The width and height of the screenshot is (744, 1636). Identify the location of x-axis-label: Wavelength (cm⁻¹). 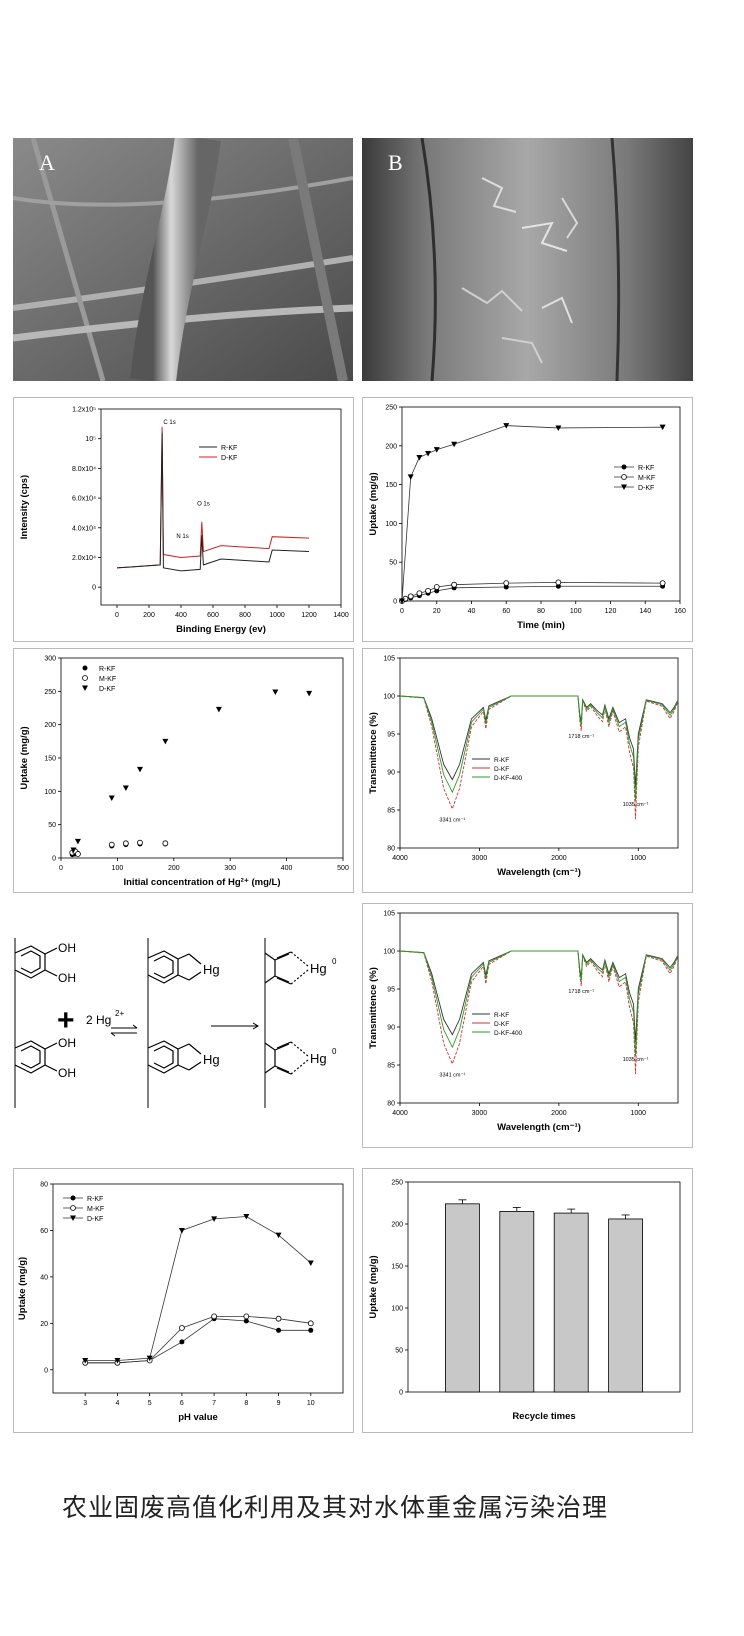
(539, 872).